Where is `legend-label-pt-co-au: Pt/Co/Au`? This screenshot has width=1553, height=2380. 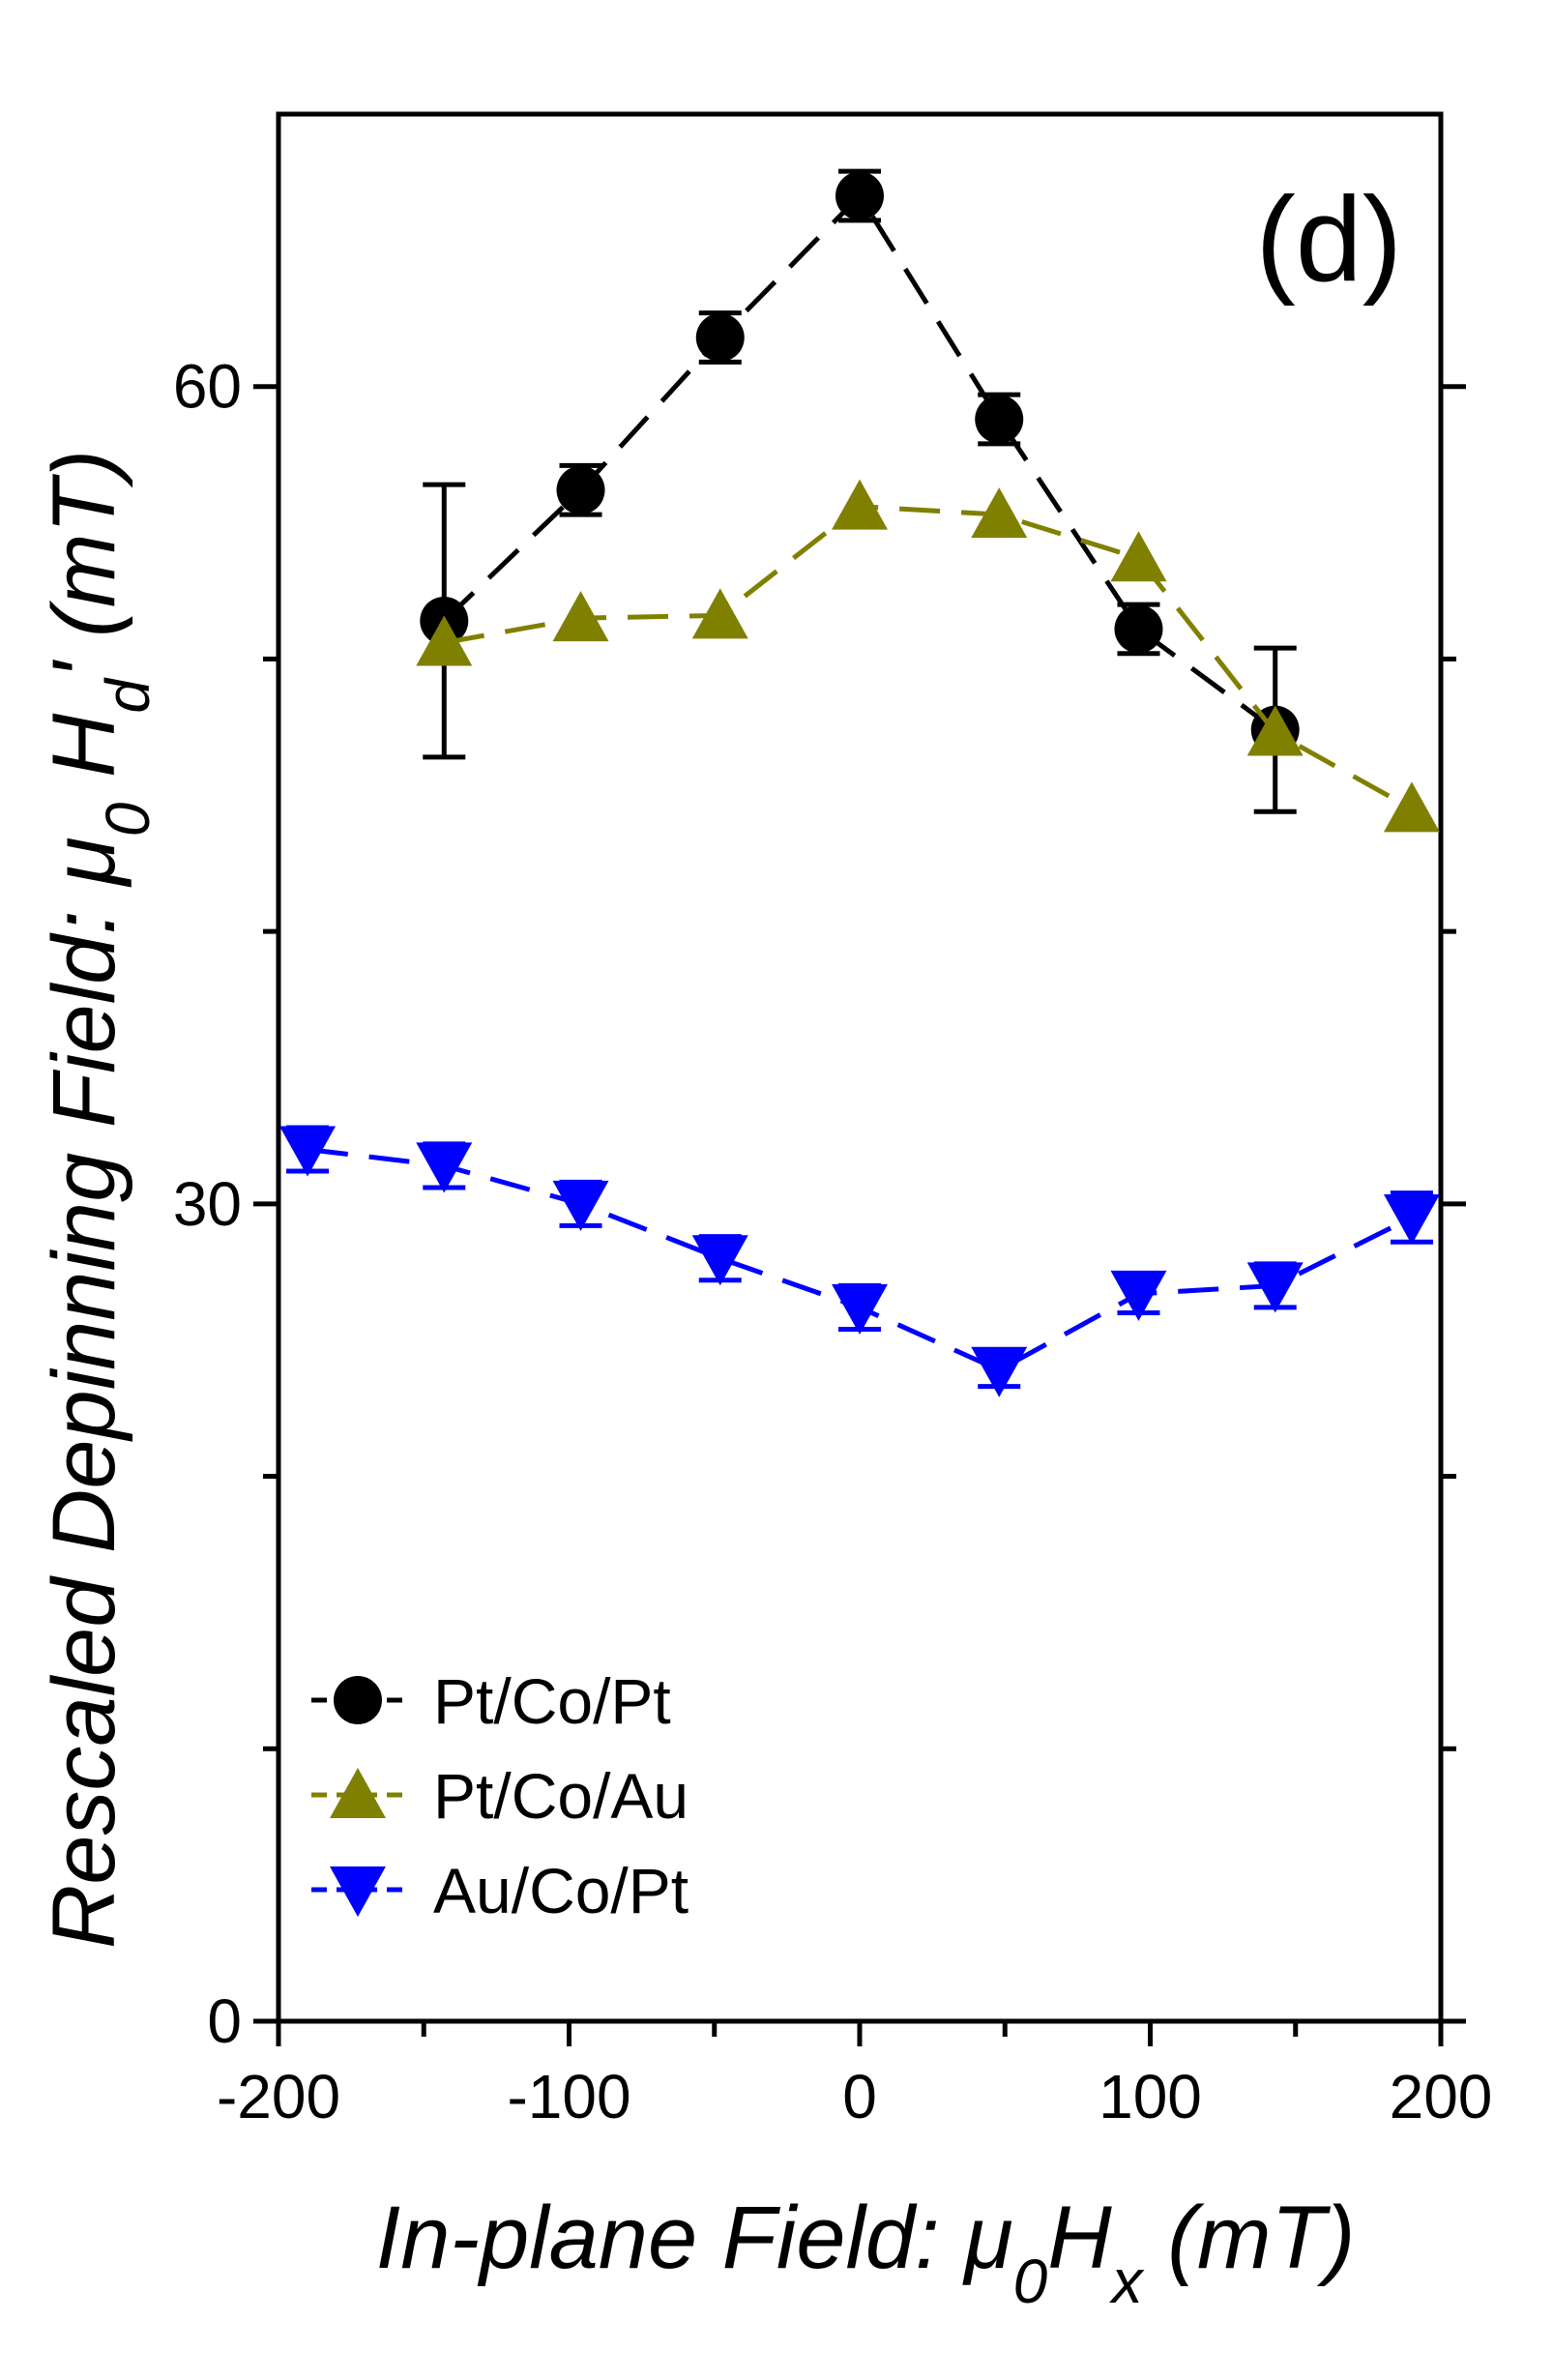
legend-label-pt-co-au: Pt/Co/Au is located at coordinates (561, 1796).